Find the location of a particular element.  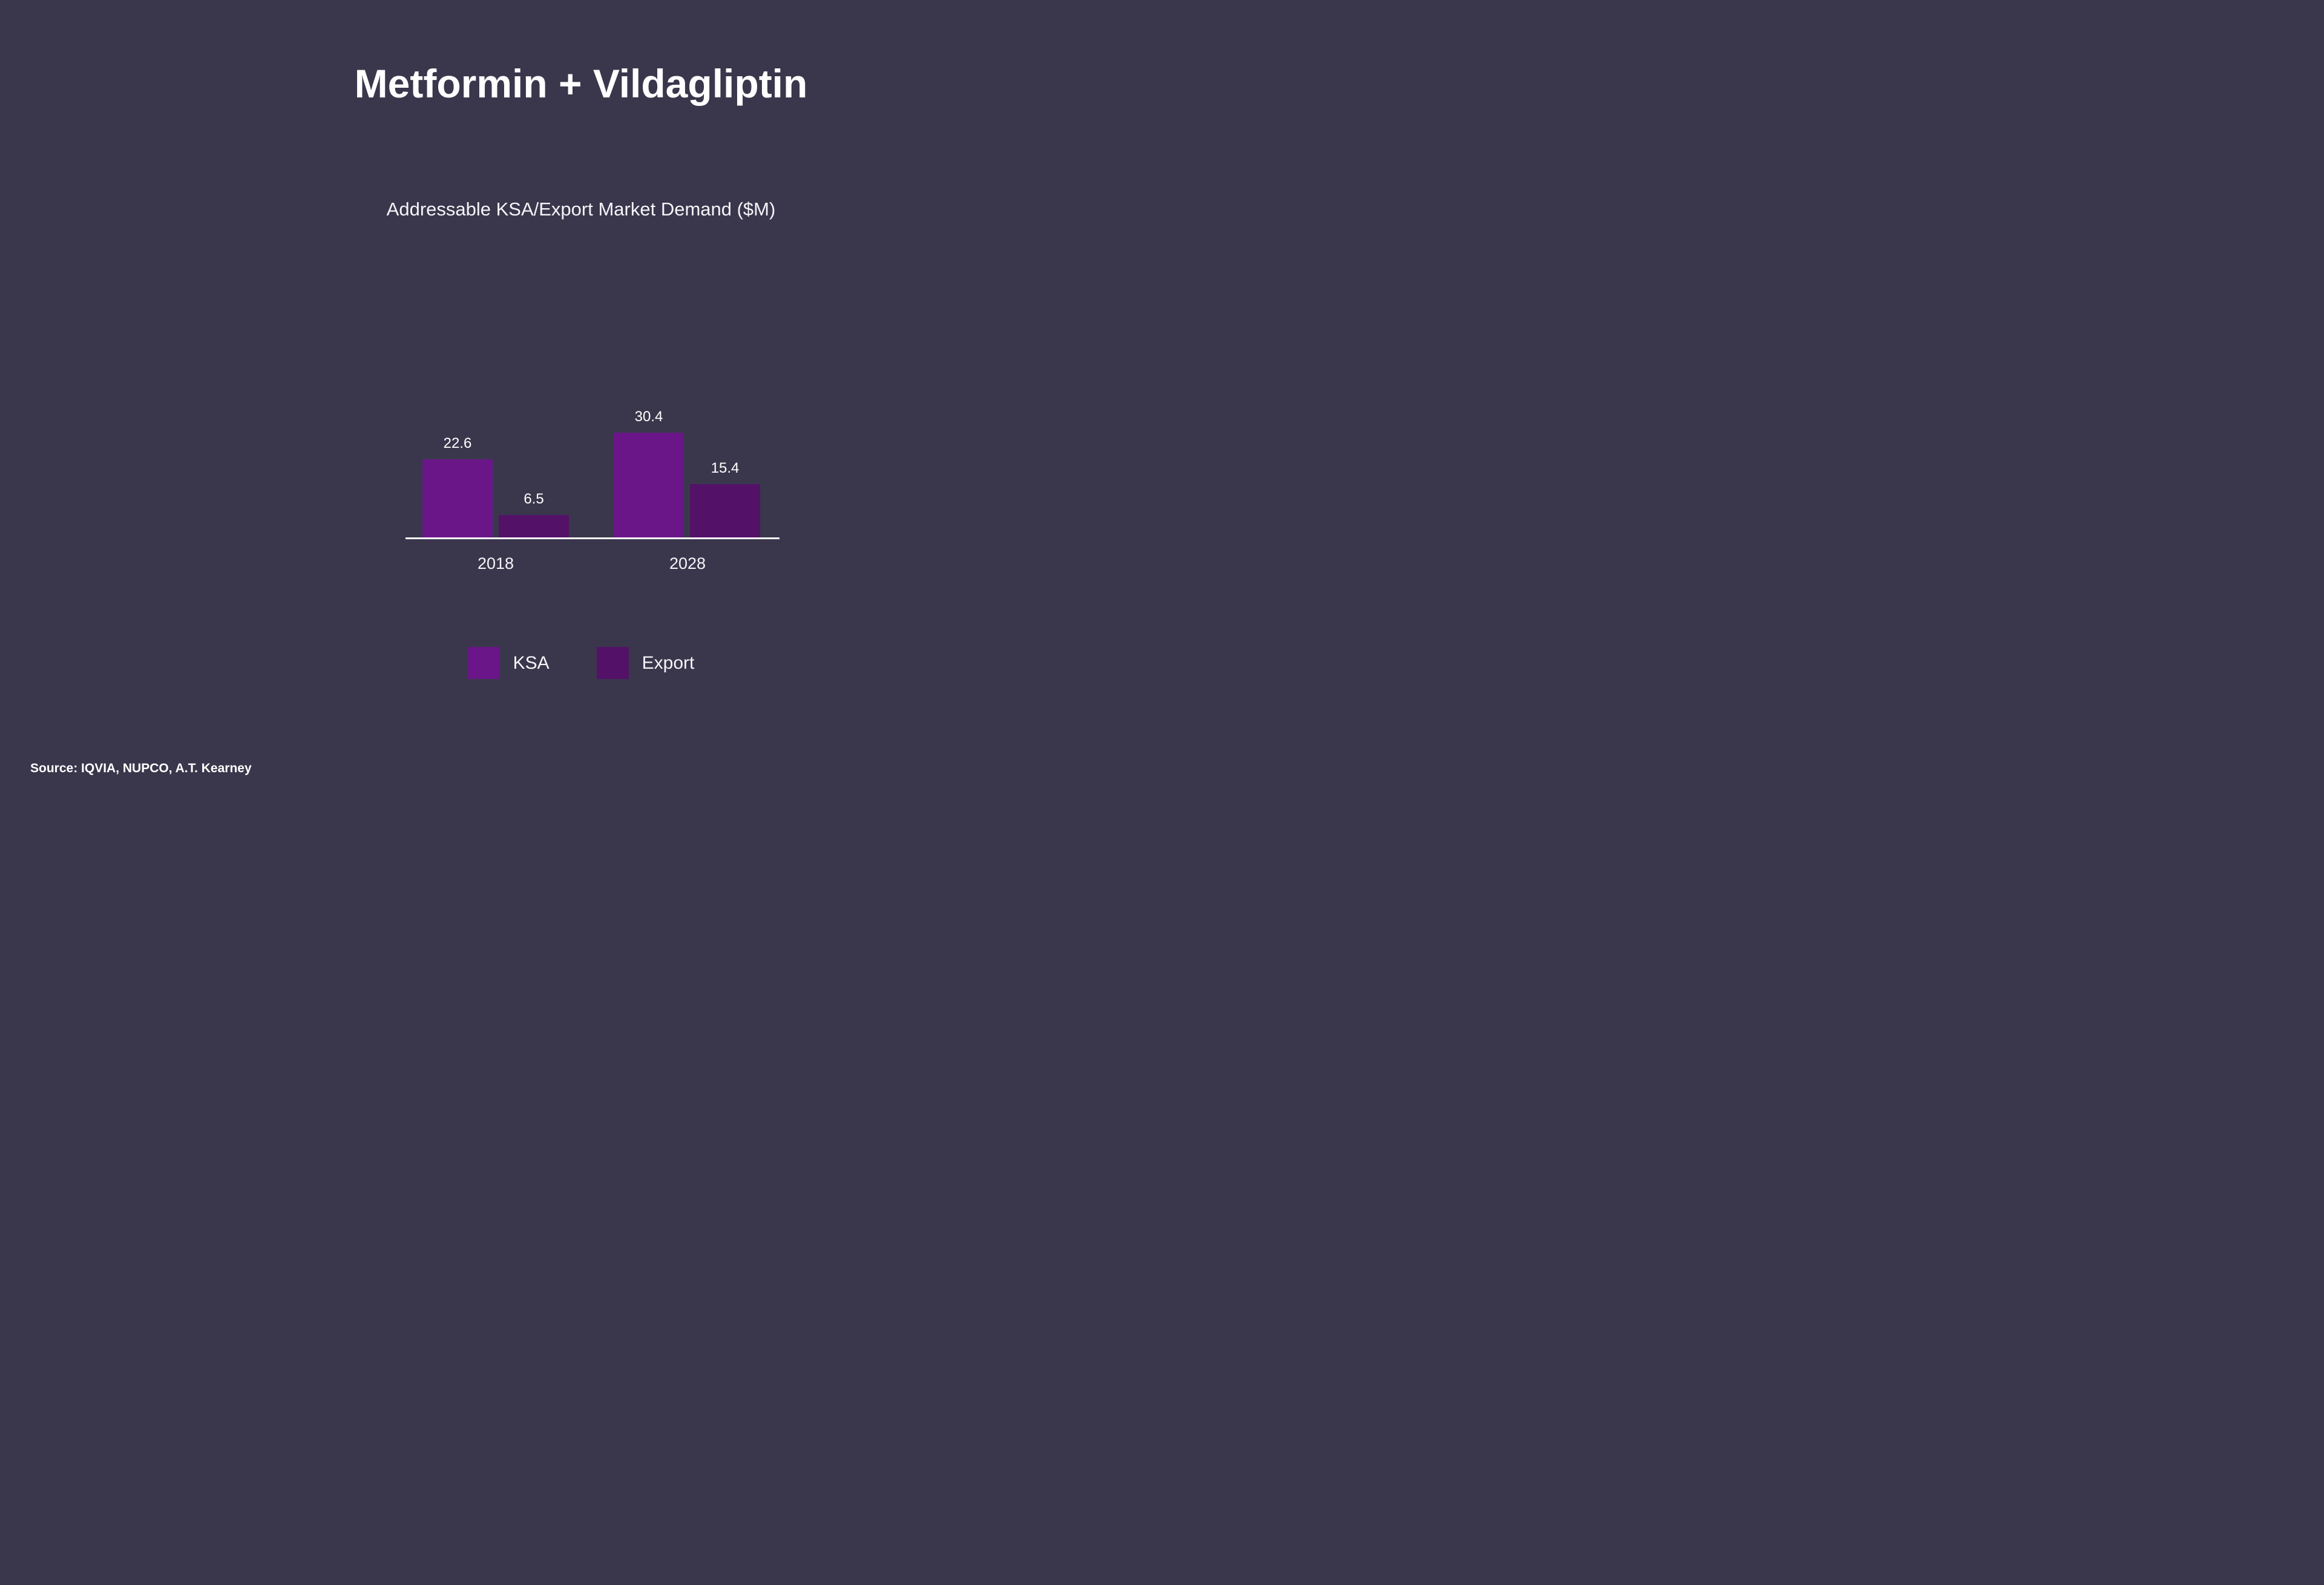

bar-wrap-export-2018: 6.5 is located at coordinates (534, 514).